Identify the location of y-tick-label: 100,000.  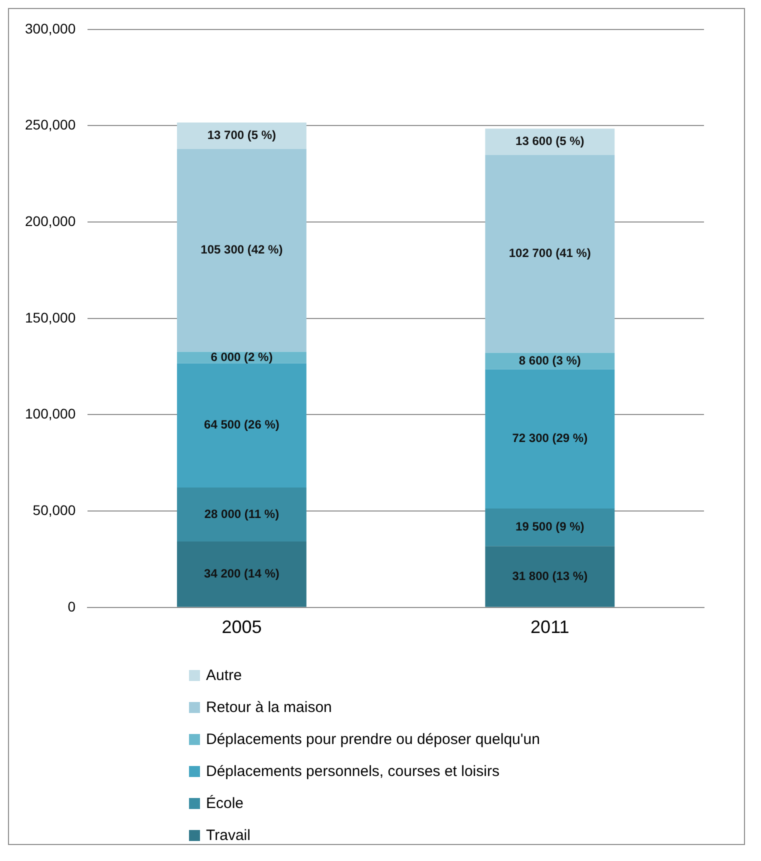
(50, 414).